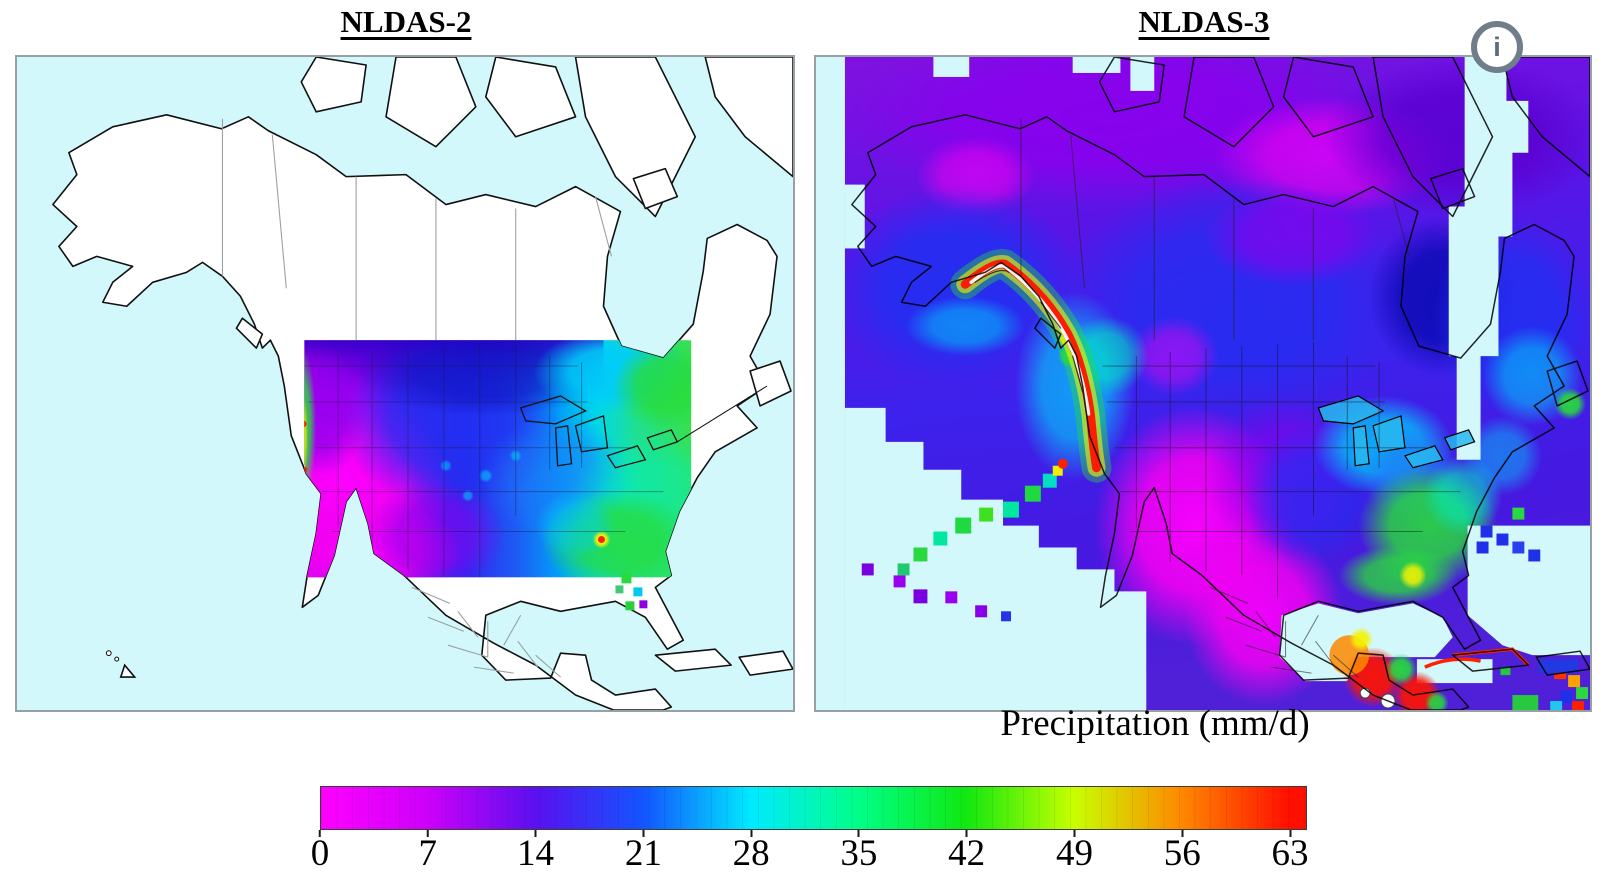 This screenshot has height=886, width=1614. I want to click on panel-title-nldas2: NLDAS-2, so click(406, 22).